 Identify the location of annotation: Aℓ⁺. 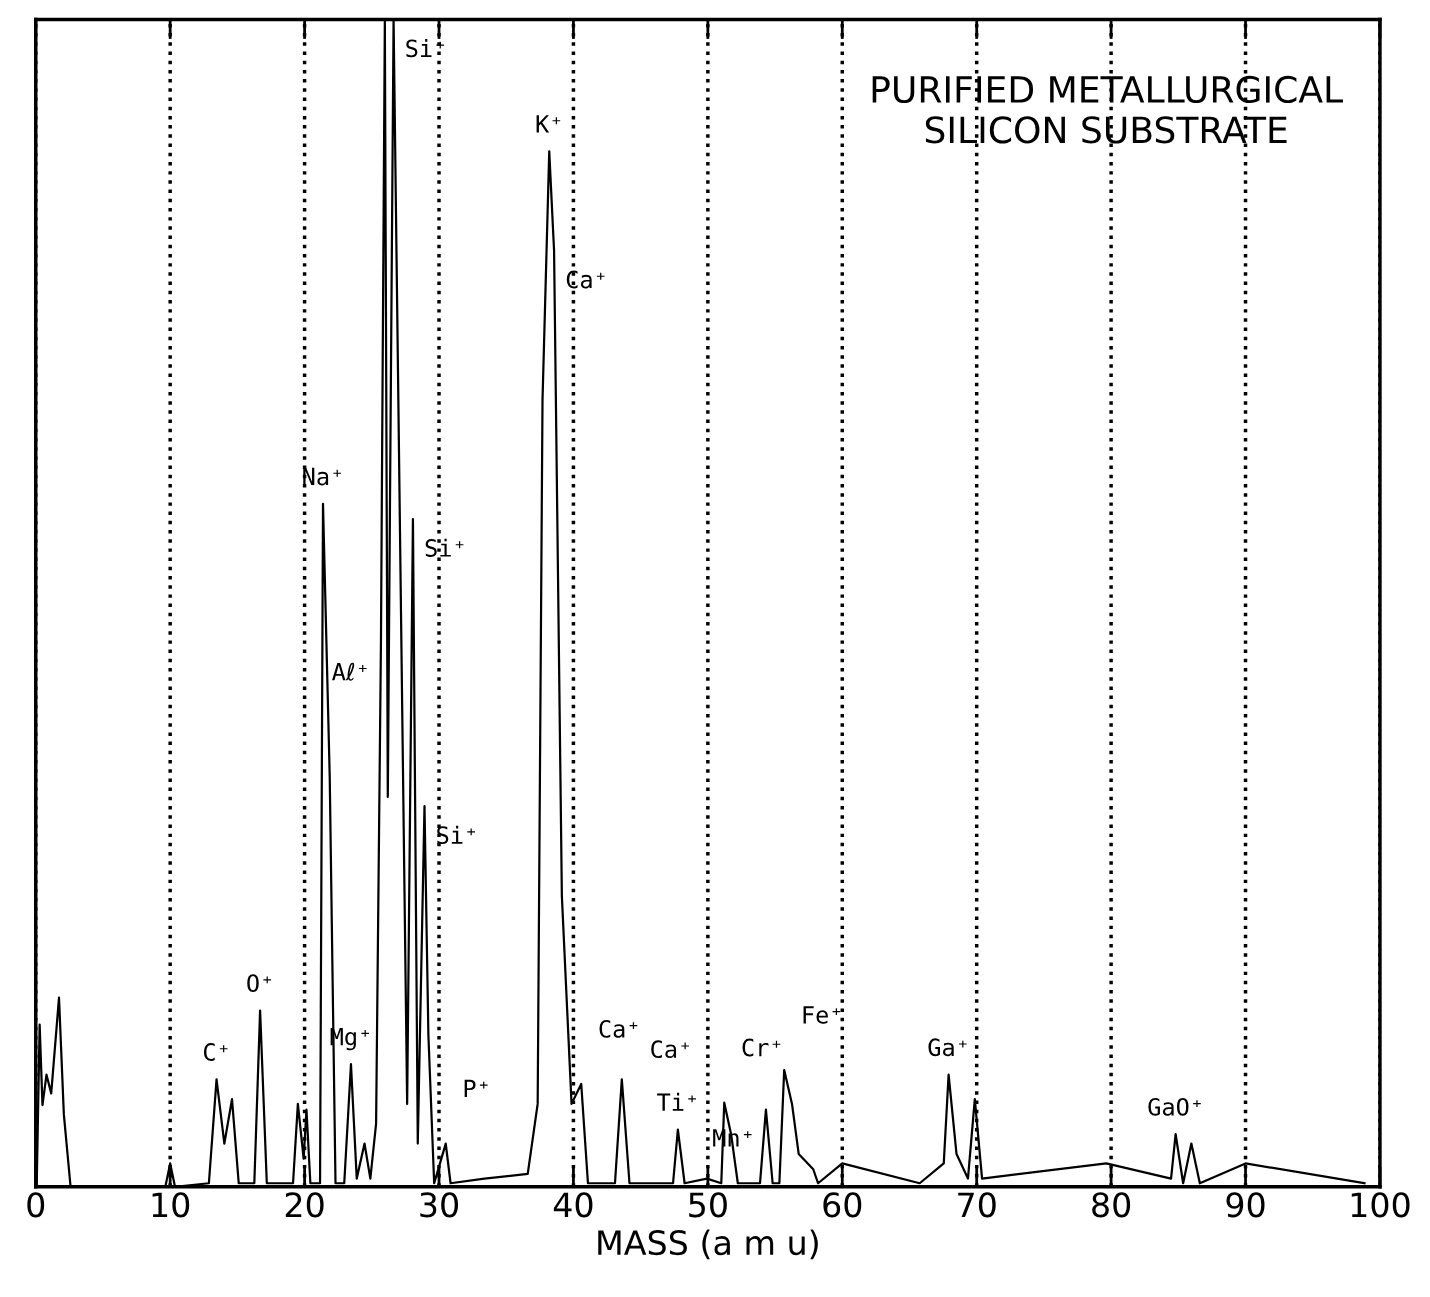
(349, 671).